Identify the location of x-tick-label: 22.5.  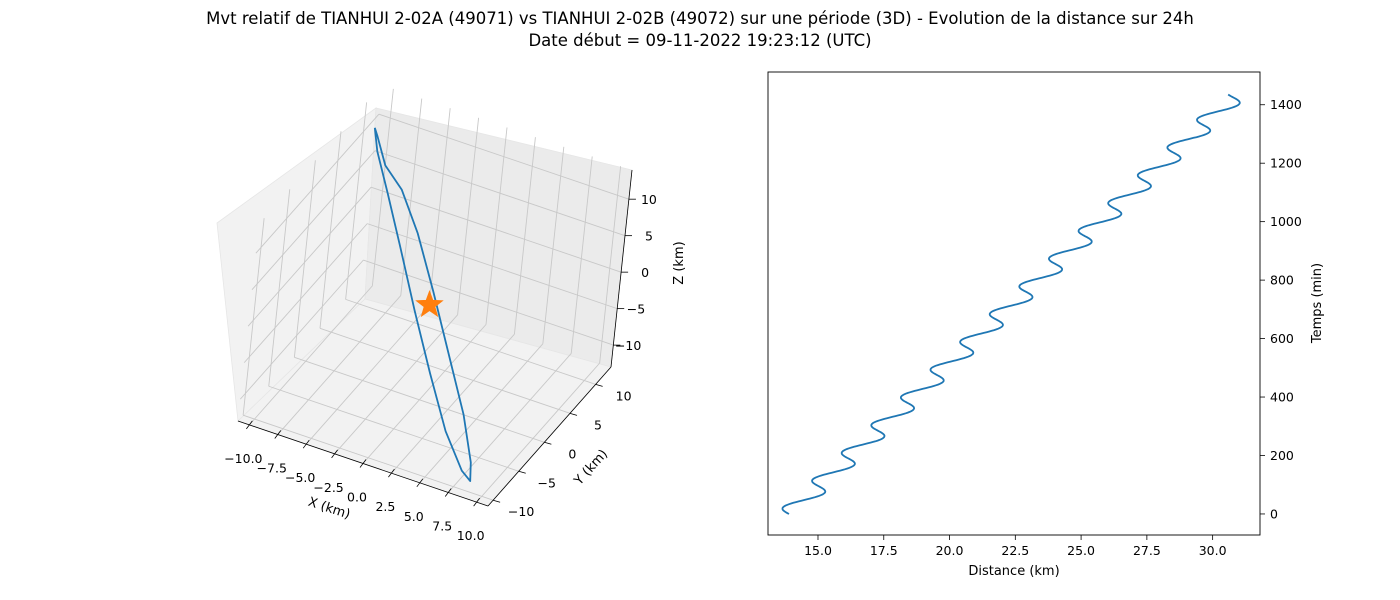
(1015, 550).